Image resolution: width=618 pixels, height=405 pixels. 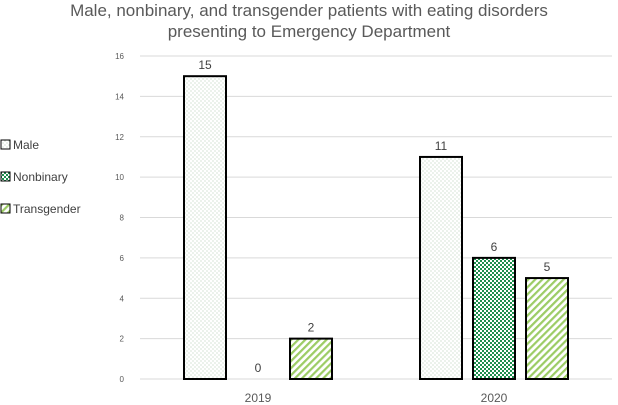 I want to click on y-tick-label-8: 8, so click(x=122, y=218).